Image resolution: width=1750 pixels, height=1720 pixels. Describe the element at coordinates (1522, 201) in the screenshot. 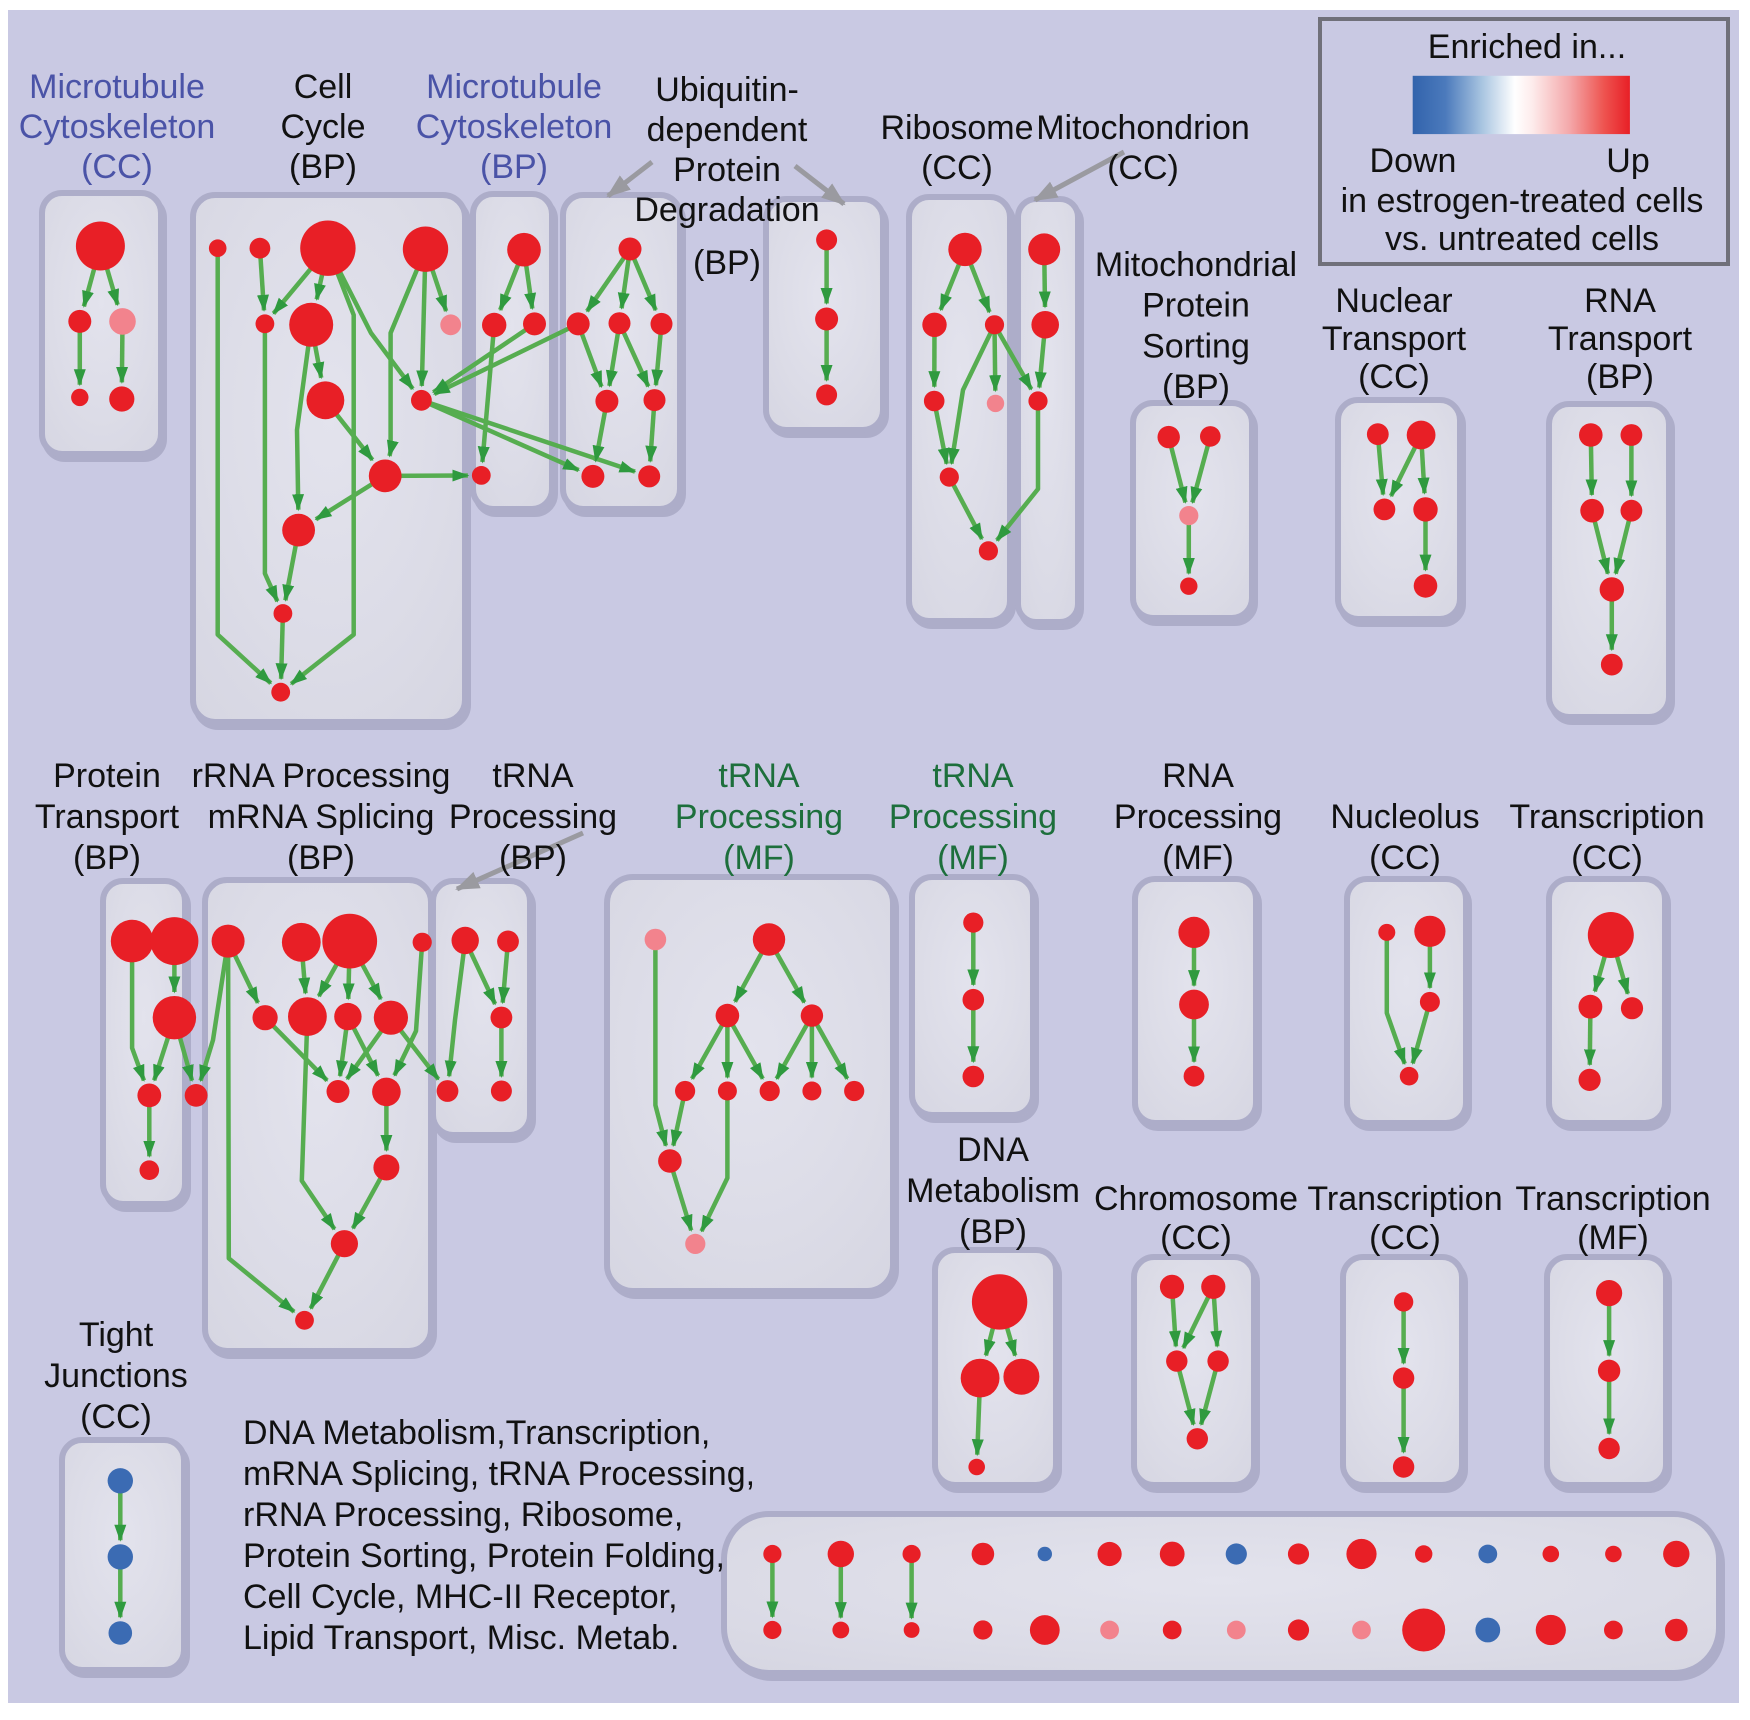

I see `svg-text: in estrogen-treated cells` at that location.